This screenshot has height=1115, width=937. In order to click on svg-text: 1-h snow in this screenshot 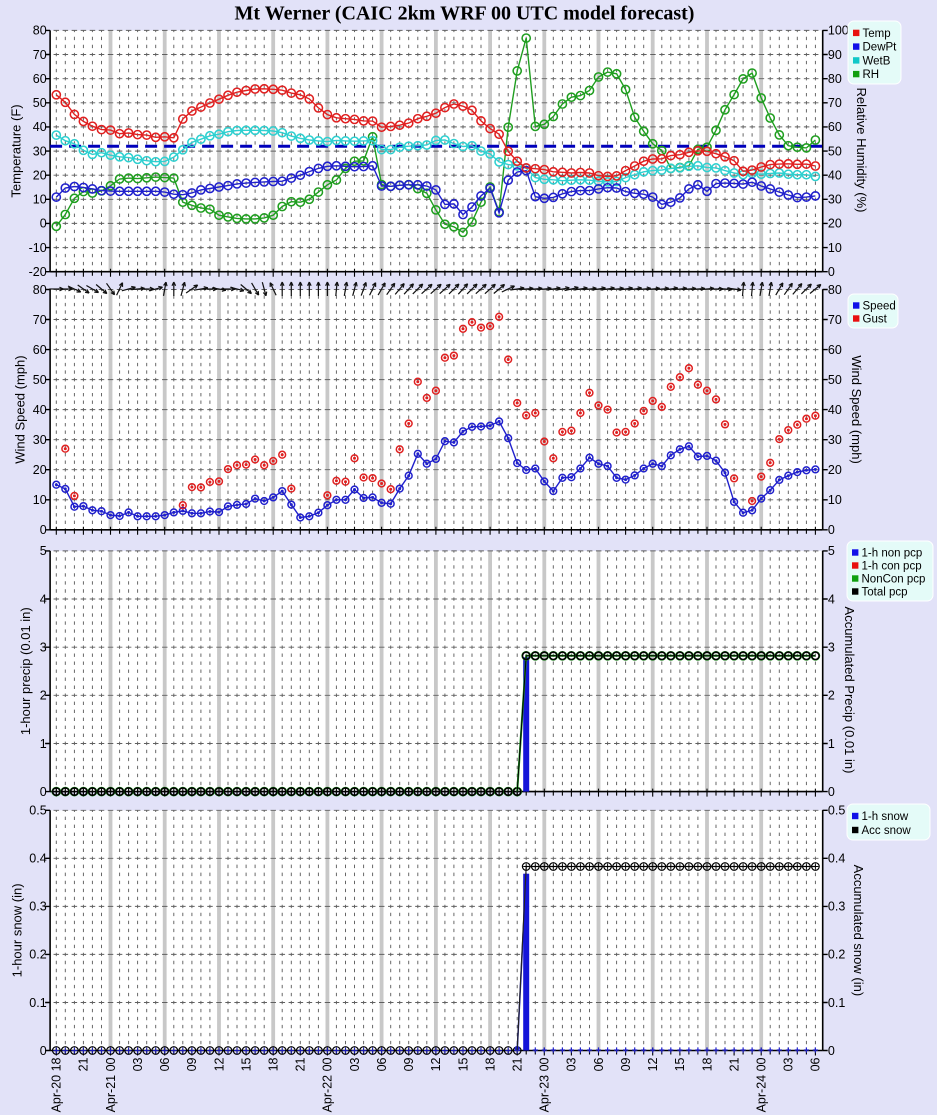, I will do `click(885, 817)`.